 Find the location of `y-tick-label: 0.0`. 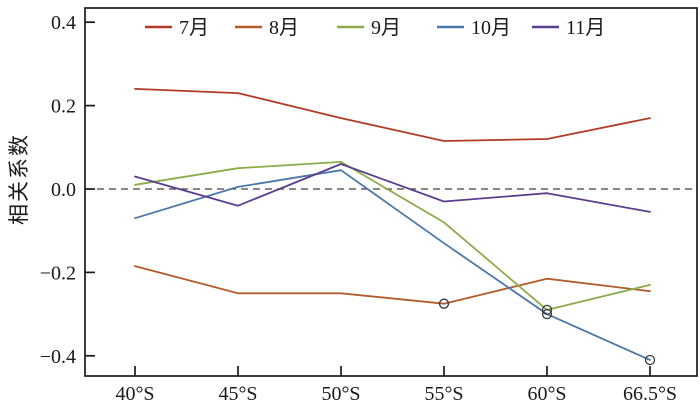

y-tick-label: 0.0 is located at coordinates (63, 190).